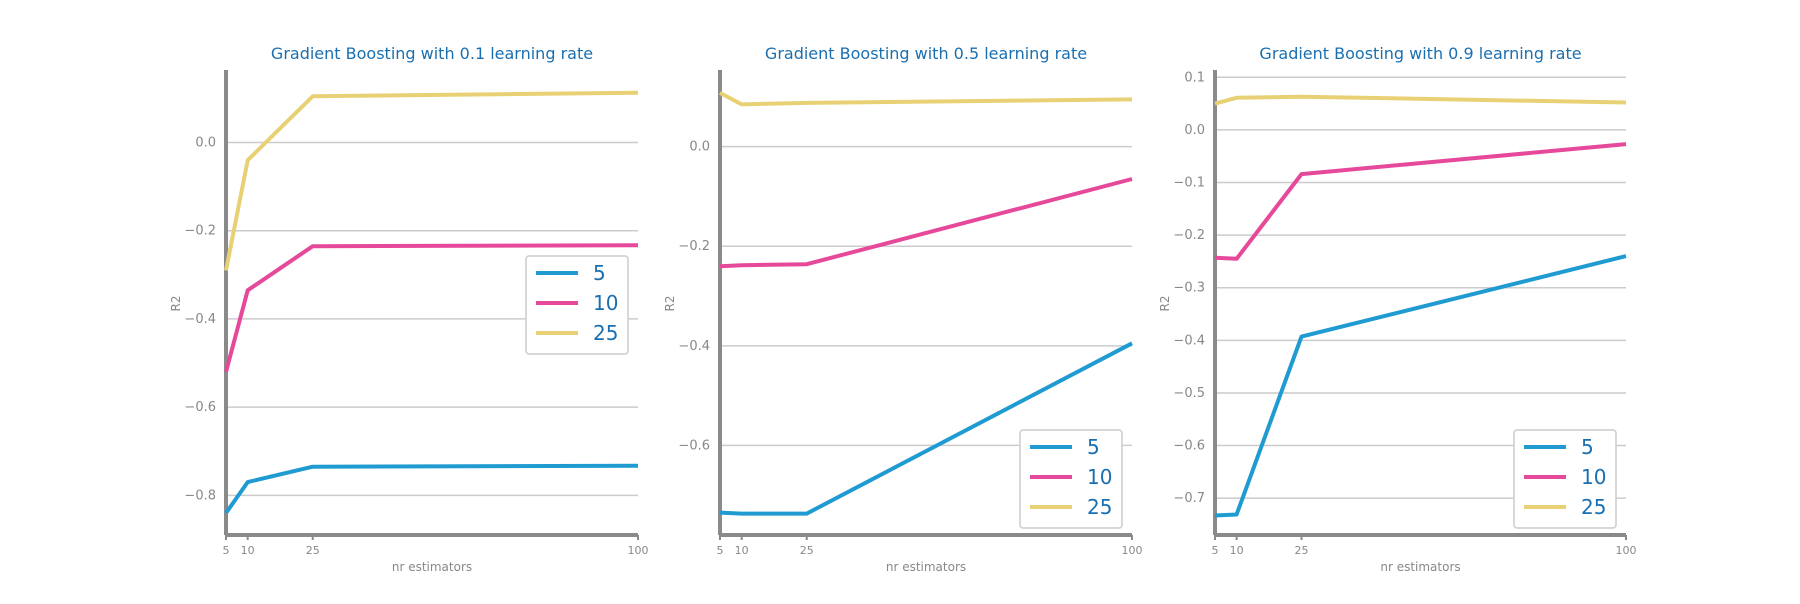 The width and height of the screenshot is (1800, 604). I want to click on y-tick-label: −0.8, so click(200, 495).